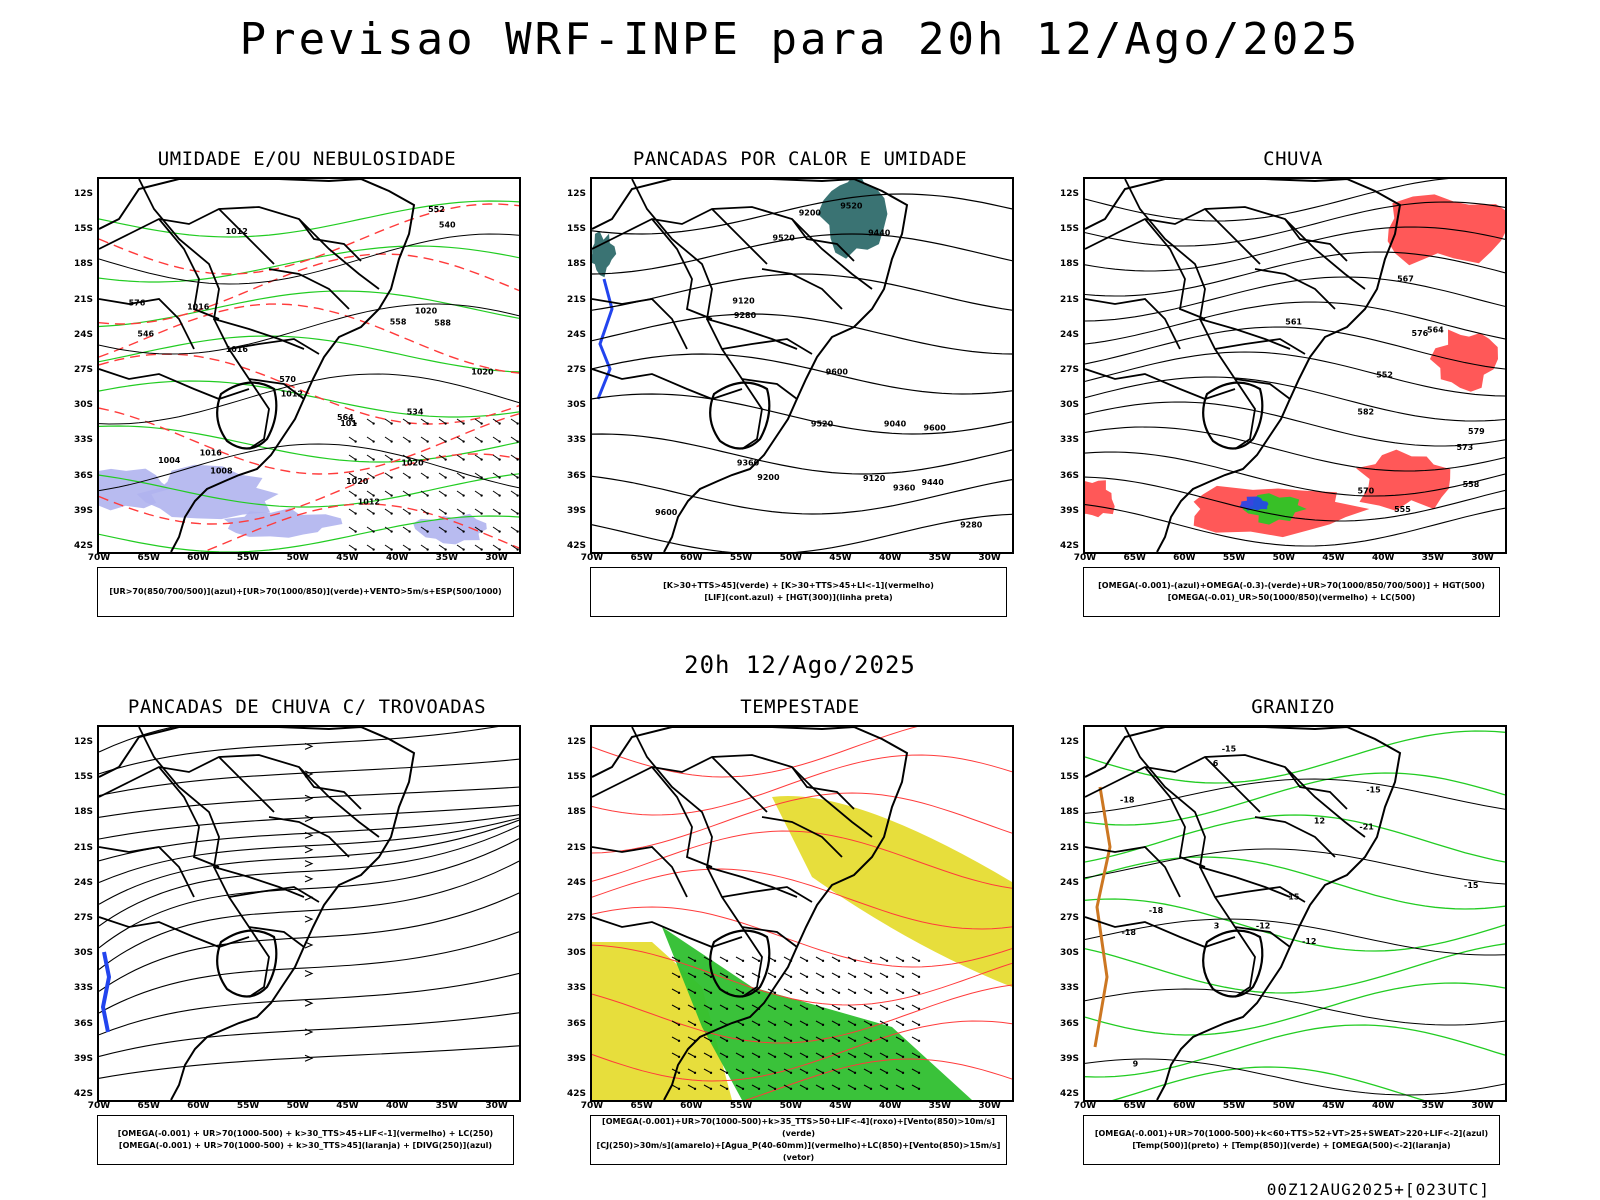  What do you see at coordinates (745, 315) in the screenshot?
I see `contour-label: 9280` at bounding box center [745, 315].